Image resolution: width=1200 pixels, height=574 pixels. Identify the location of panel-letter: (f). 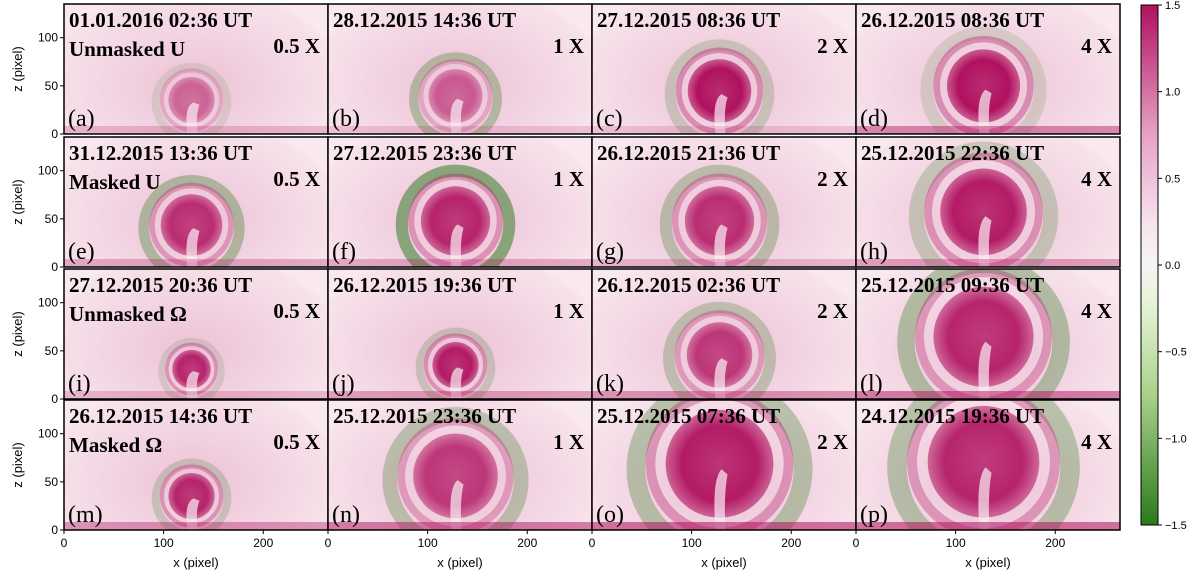
(344, 252).